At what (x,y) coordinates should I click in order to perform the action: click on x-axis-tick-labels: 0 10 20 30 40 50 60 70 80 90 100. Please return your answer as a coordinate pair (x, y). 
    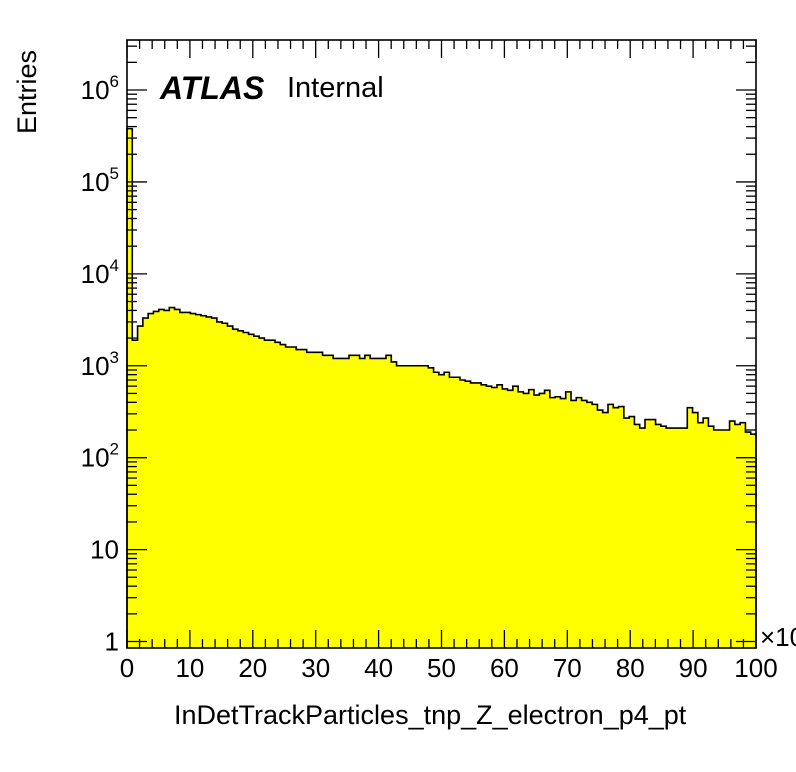
    Looking at the image, I should click on (449, 668).